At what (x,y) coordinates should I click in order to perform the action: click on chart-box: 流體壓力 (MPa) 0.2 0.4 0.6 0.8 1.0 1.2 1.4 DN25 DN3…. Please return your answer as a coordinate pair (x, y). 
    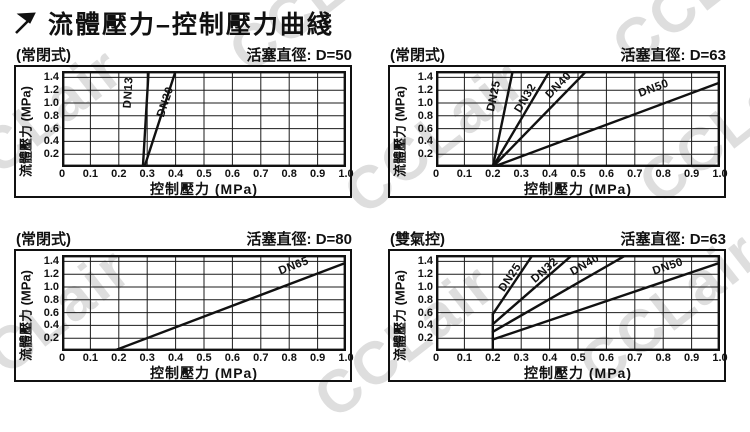
    Looking at the image, I should click on (558, 315).